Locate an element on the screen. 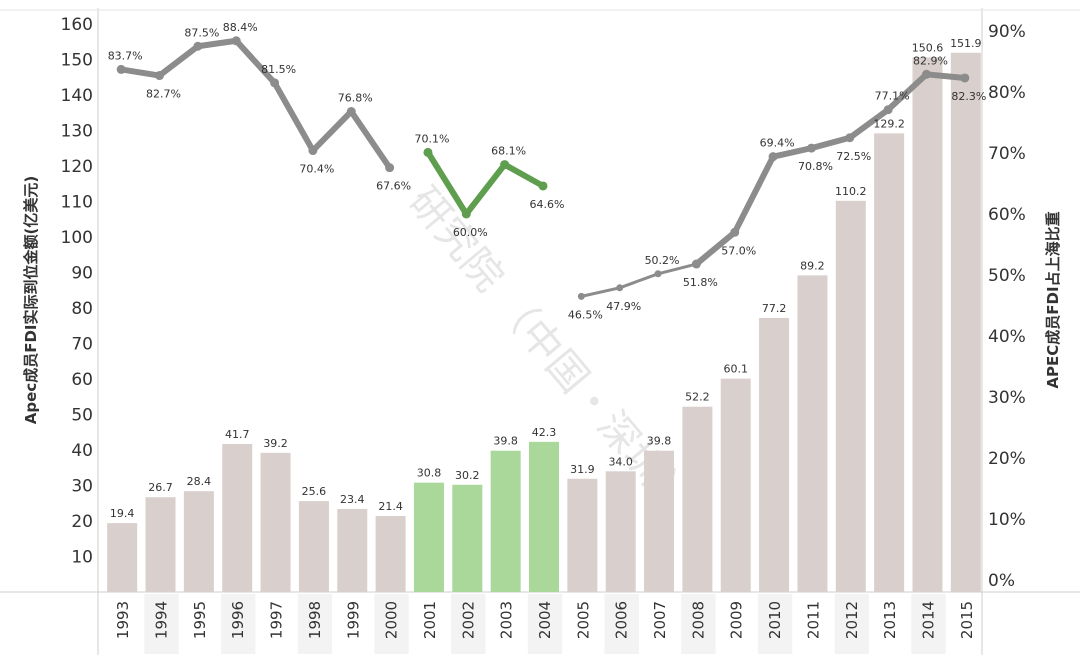 The width and height of the screenshot is (1080, 662). left-tick-label: 130 is located at coordinates (77, 132).